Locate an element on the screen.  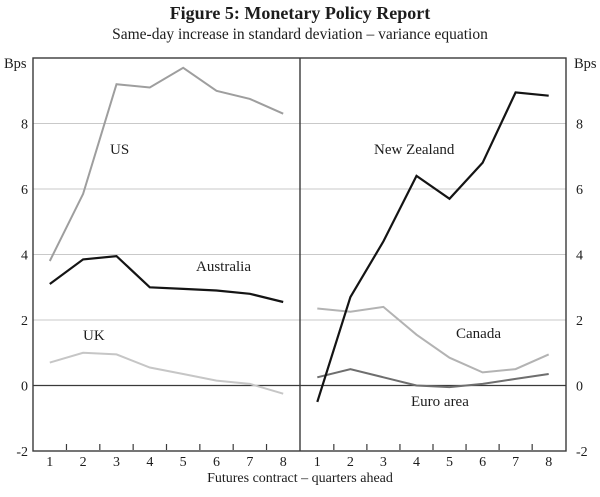
series-label-uk: UK is located at coordinates (94, 336).